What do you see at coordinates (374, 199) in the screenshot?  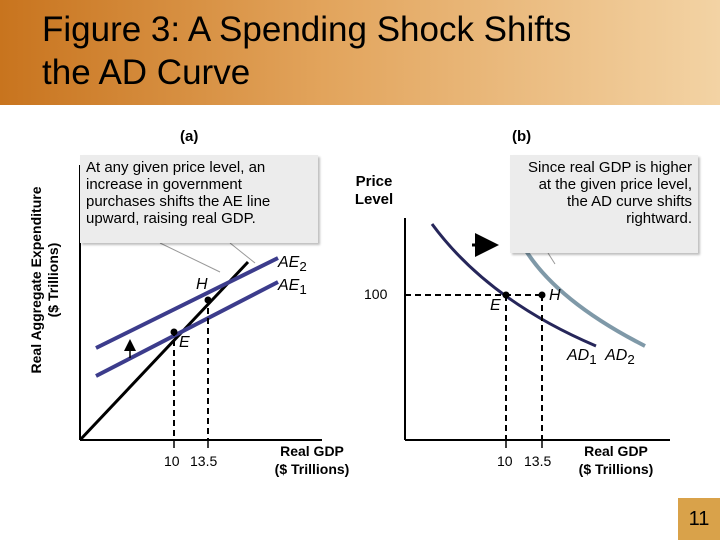 I see `panel-b-y-axis-label-line2: Level` at bounding box center [374, 199].